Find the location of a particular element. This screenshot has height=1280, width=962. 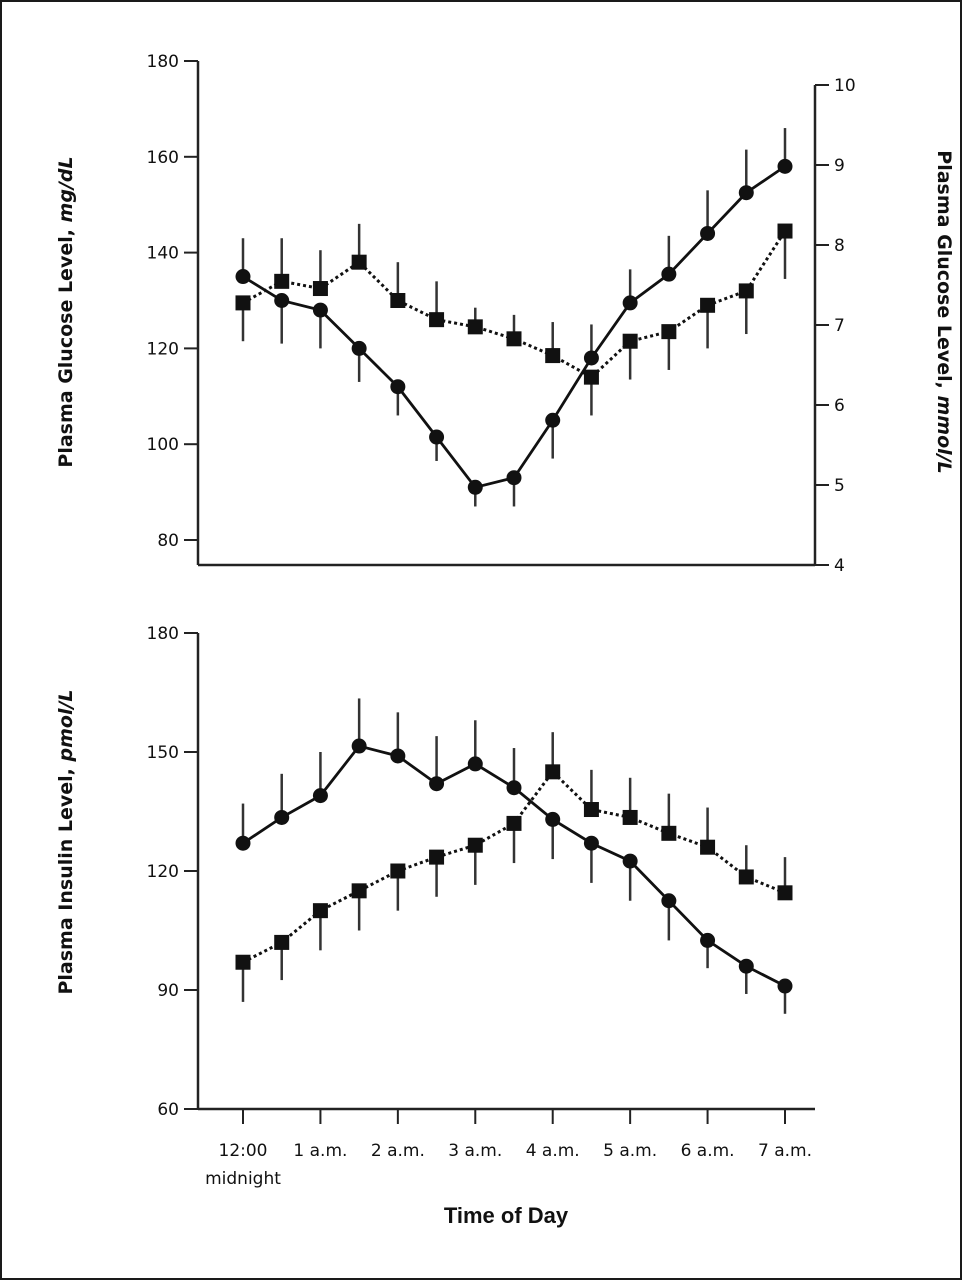

glucose-y-tick-label: 100 is located at coordinates (163, 445).